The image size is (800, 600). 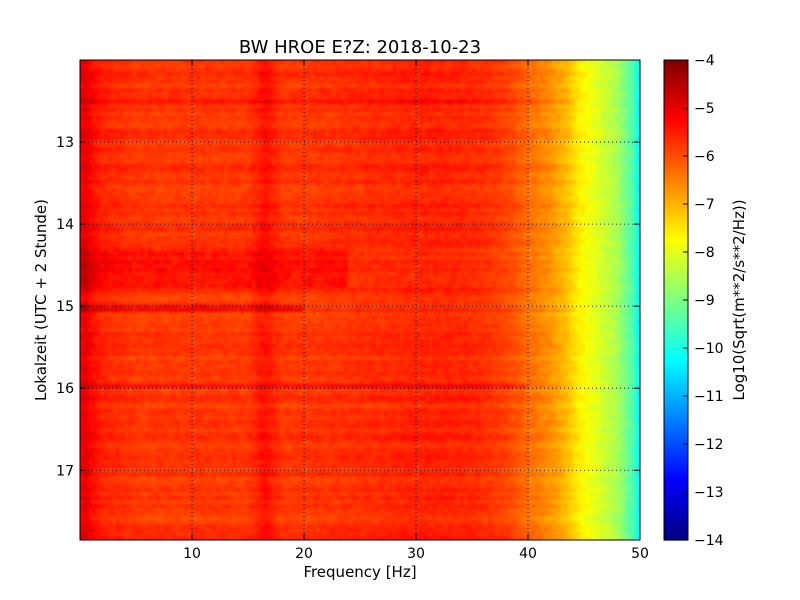 What do you see at coordinates (304, 554) in the screenshot?
I see `x-tick-label: 20` at bounding box center [304, 554].